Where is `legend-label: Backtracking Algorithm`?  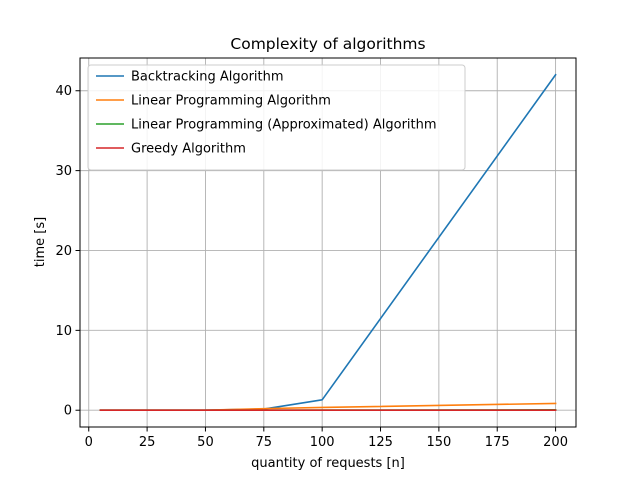 legend-label: Backtracking Algorithm is located at coordinates (207, 77).